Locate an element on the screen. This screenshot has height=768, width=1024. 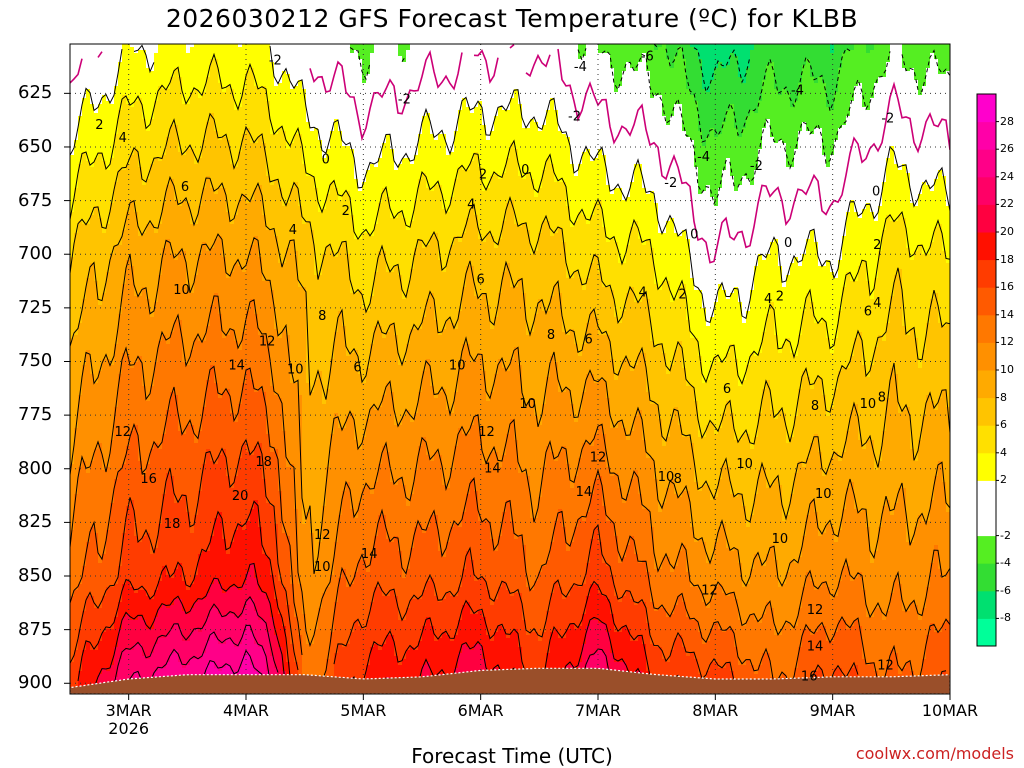
colorbar-tick-label: 2 is located at coordinates (1003, 480).